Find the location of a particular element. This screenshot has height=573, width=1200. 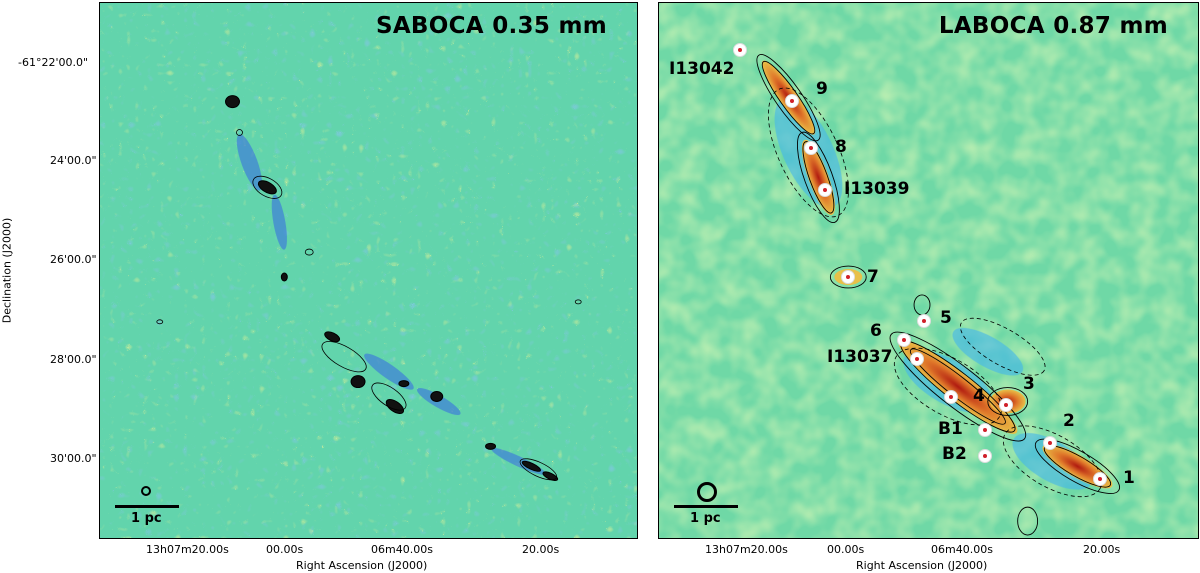

source-label-i13039: I13039 is located at coordinates (877, 189).